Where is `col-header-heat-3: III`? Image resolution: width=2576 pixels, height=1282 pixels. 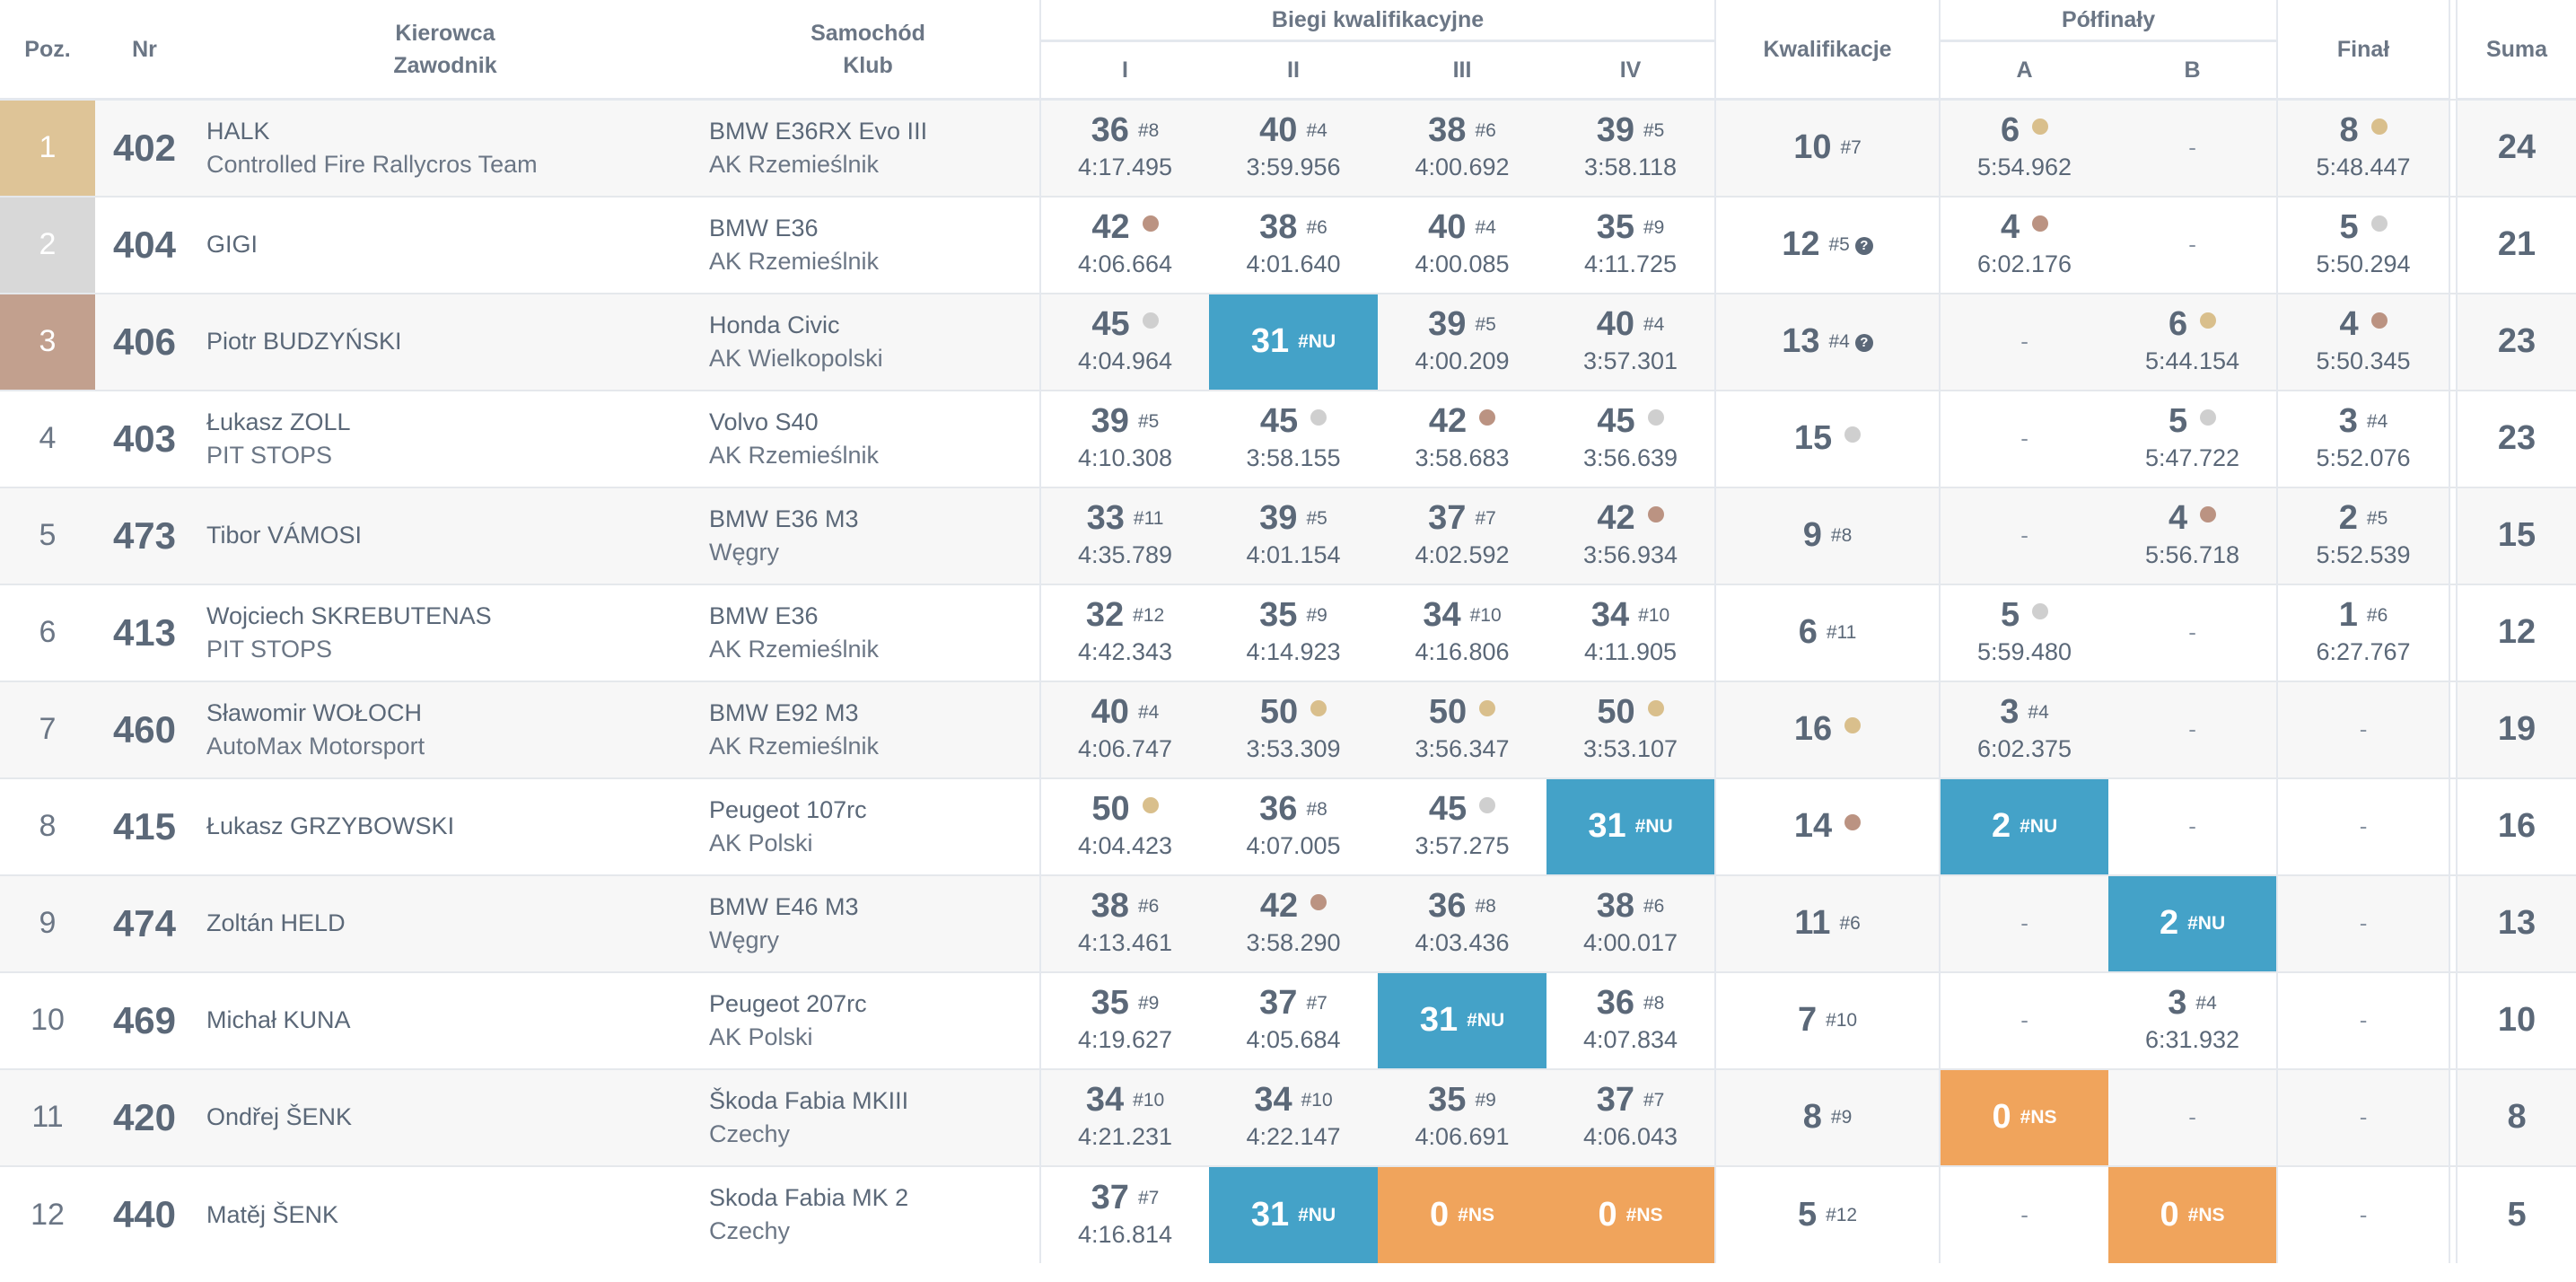
col-header-heat-3: III is located at coordinates (1462, 70).